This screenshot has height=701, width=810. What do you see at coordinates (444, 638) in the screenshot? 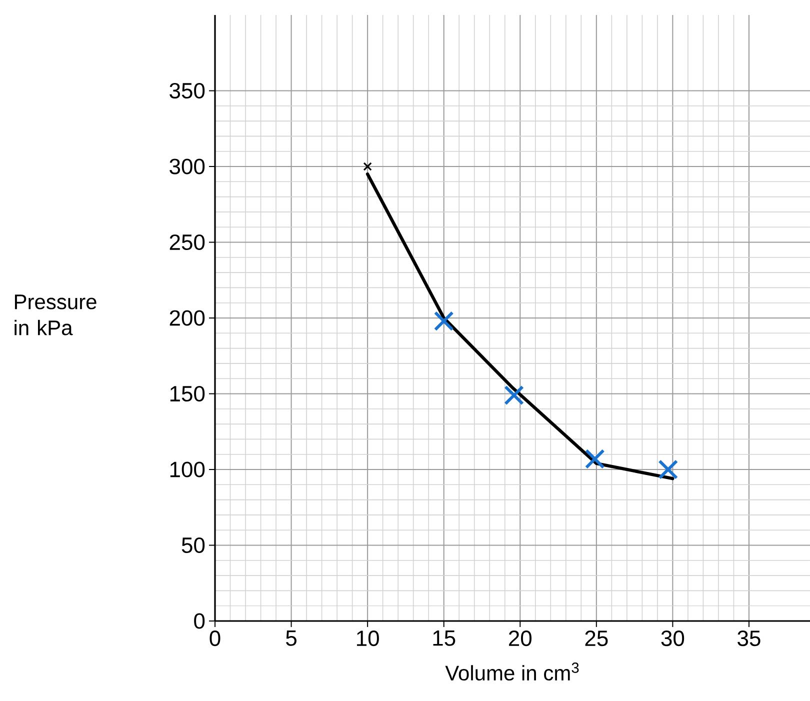
I see `x-tick-label: 15` at bounding box center [444, 638].